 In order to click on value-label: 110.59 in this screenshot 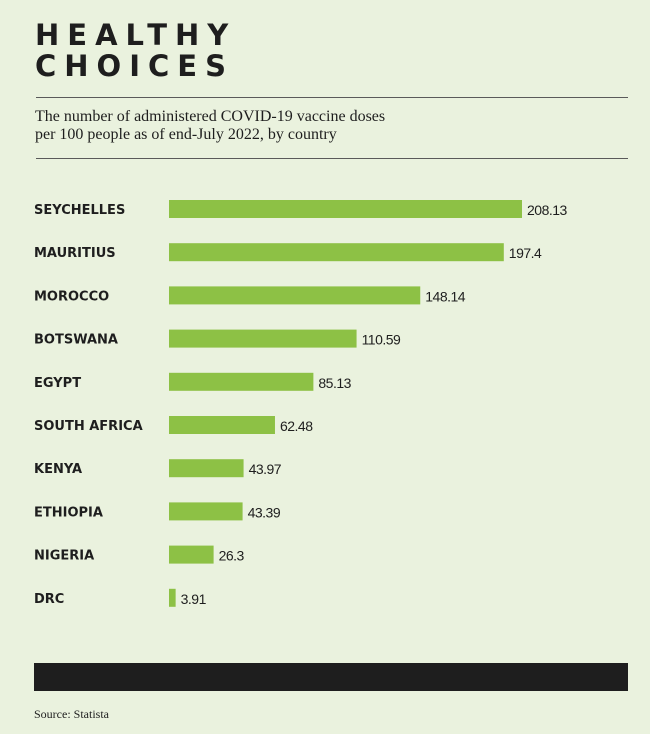, I will do `click(381, 340)`.